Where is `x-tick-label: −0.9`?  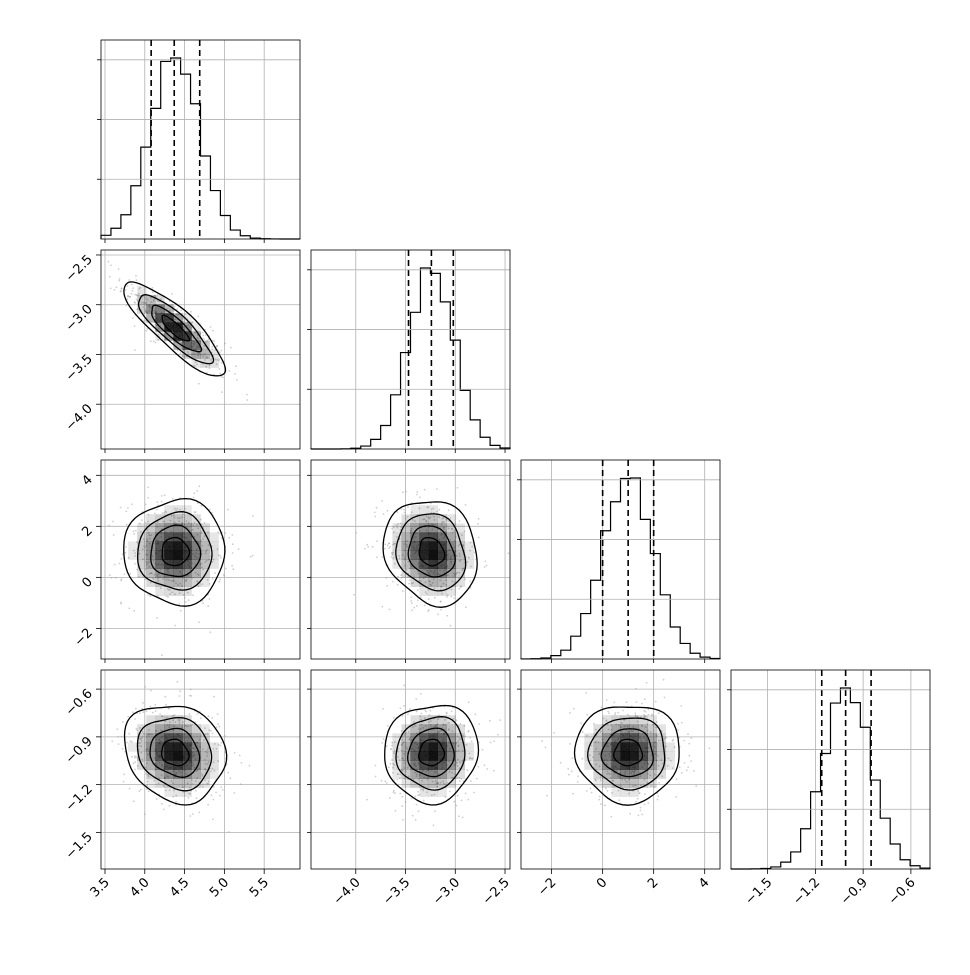
x-tick-label: −0.9 is located at coordinates (854, 891).